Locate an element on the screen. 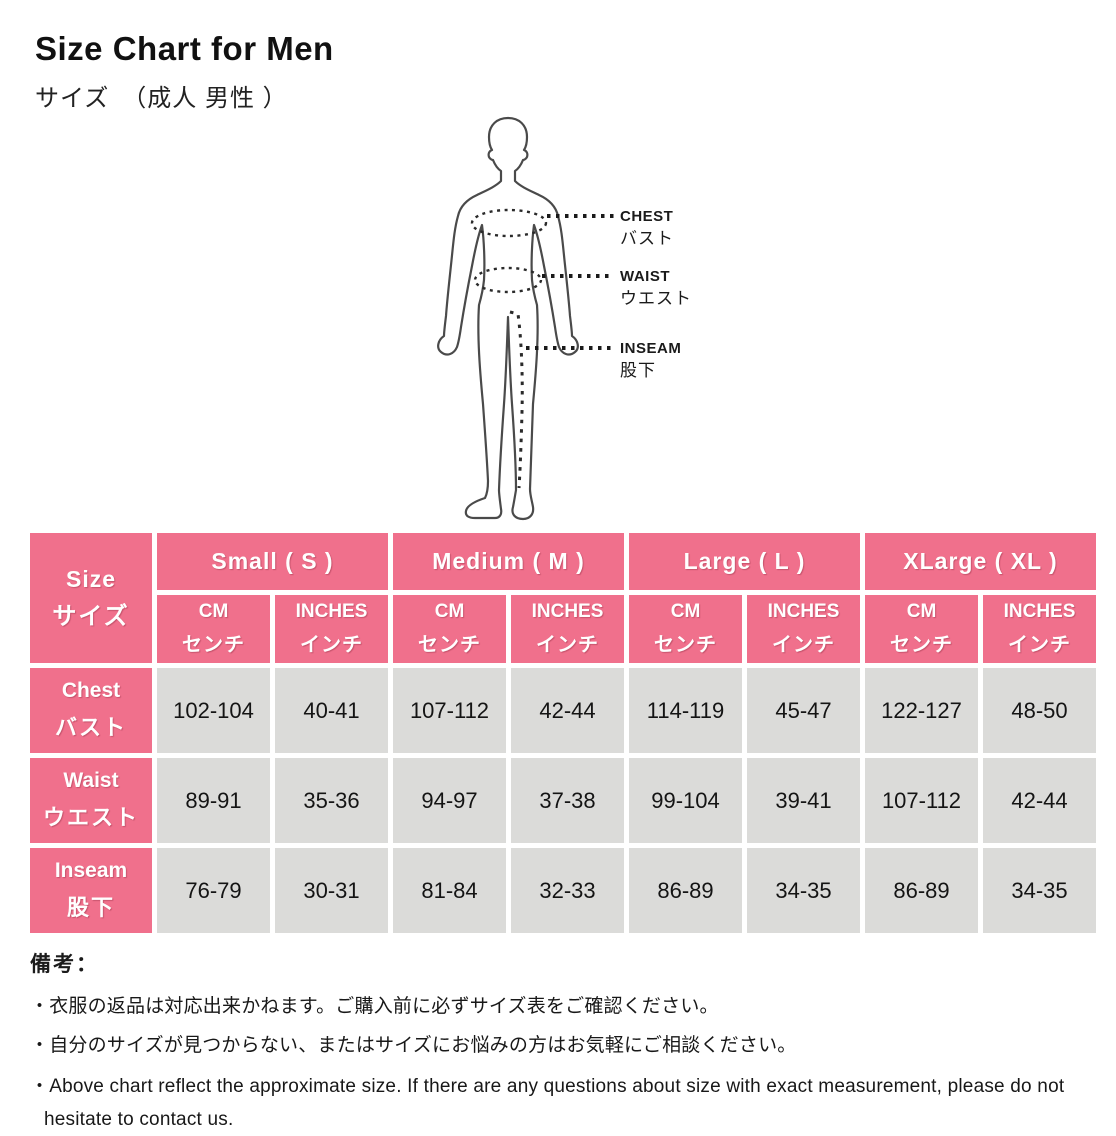 Image resolution: width=1116 pixels, height=1136 pixels. row-header-chest: Chest バスト is located at coordinates (91, 710).